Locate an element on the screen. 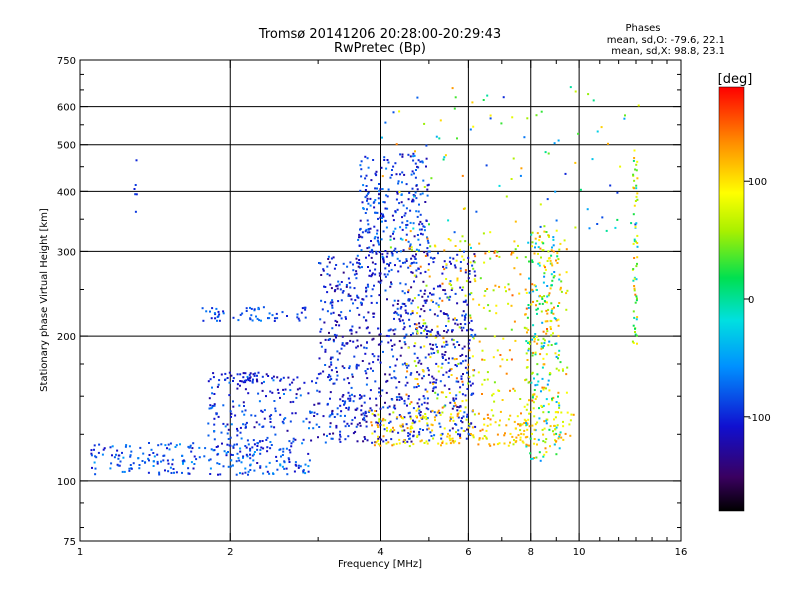 The image size is (800, 600). y-tick-label: 750 is located at coordinates (66, 61).